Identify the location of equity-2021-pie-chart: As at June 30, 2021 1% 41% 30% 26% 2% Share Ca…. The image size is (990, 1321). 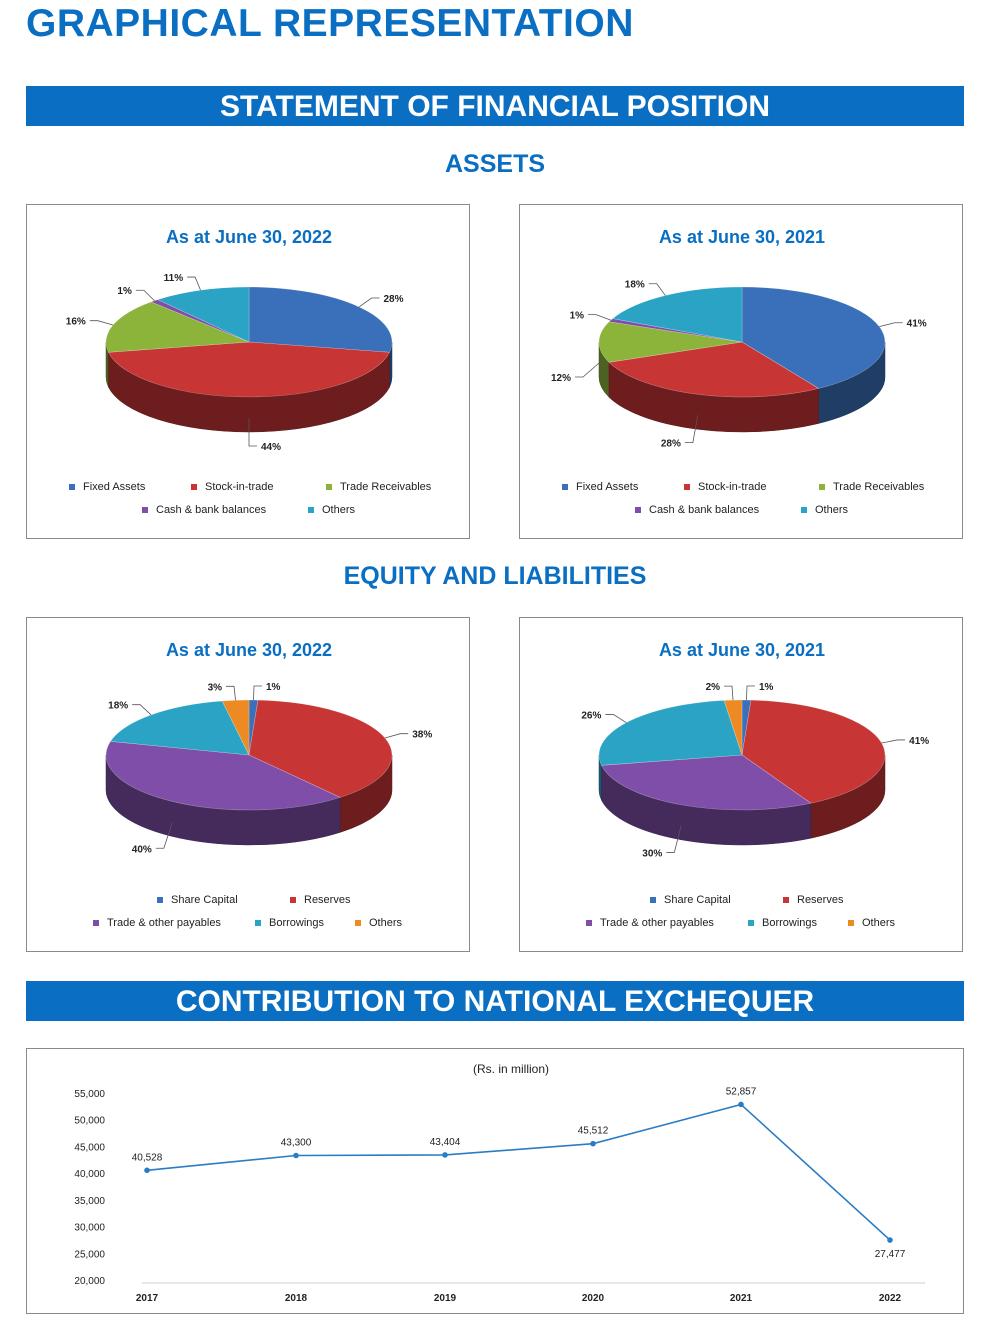
(755, 784).